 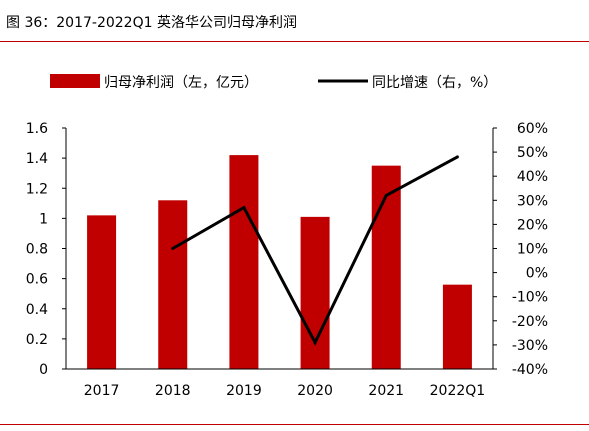 I want to click on growth-point-2018, so click(x=173, y=248).